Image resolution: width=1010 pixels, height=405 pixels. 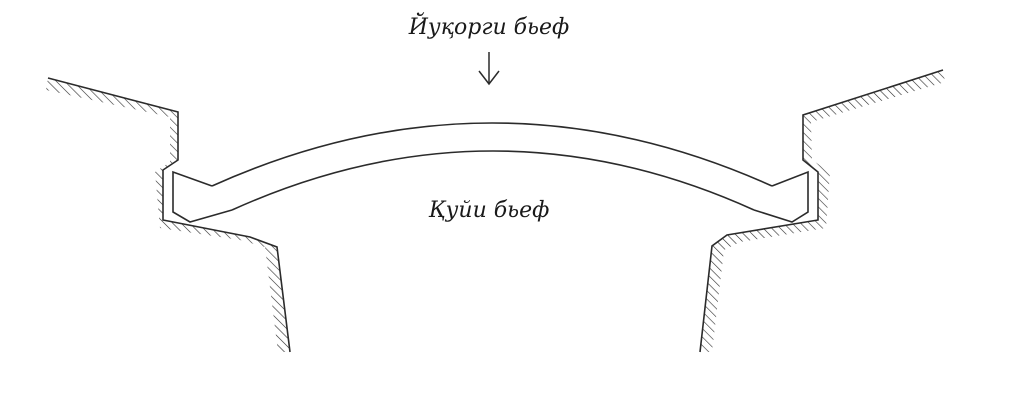 What do you see at coordinates (493, 180) in the screenshot?
I see `arch-downstream-face` at bounding box center [493, 180].